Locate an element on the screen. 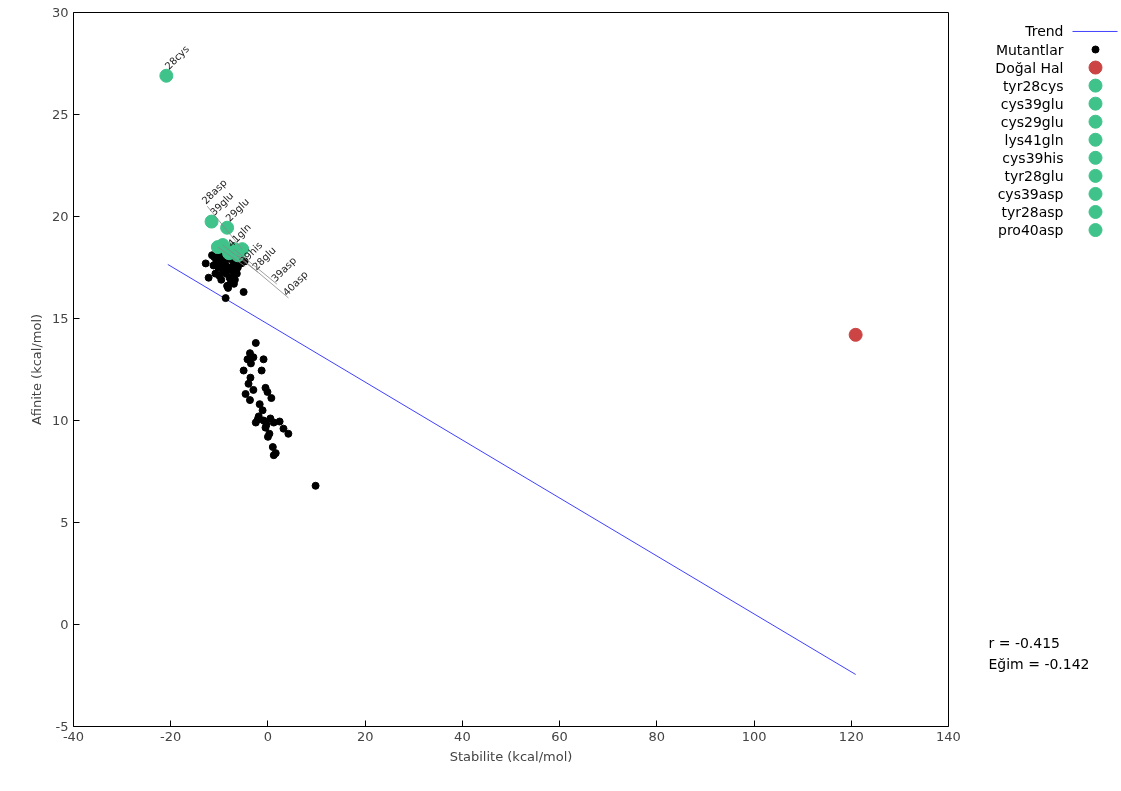 This screenshot has height=791, width=1121. legend-label: tyr28asp is located at coordinates (1032, 211).